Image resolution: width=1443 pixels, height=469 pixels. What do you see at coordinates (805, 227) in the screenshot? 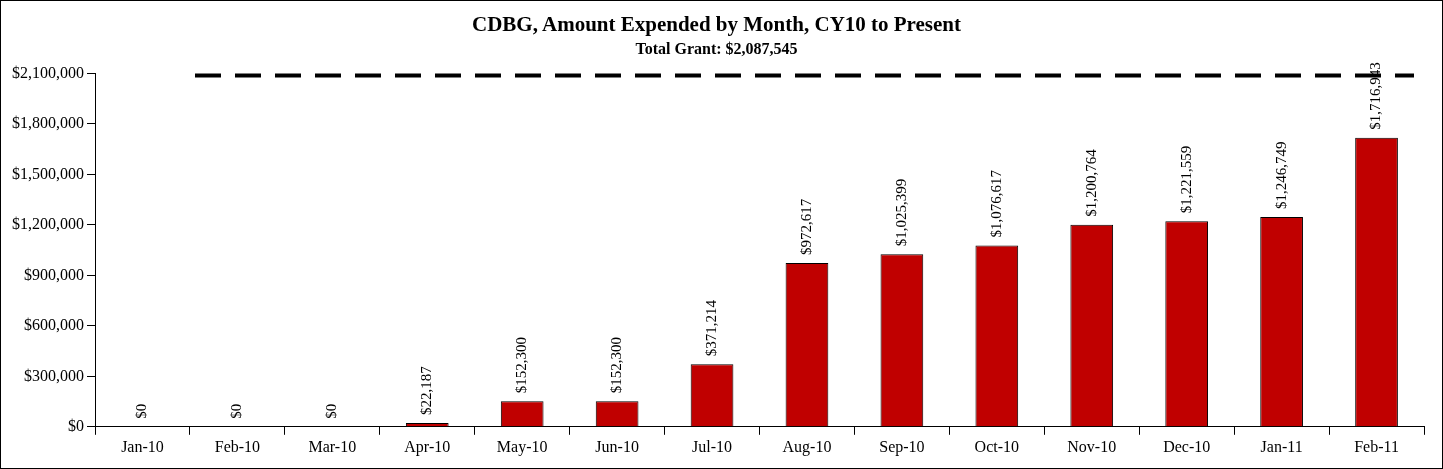
I see `data-label: $972,617` at bounding box center [805, 227].